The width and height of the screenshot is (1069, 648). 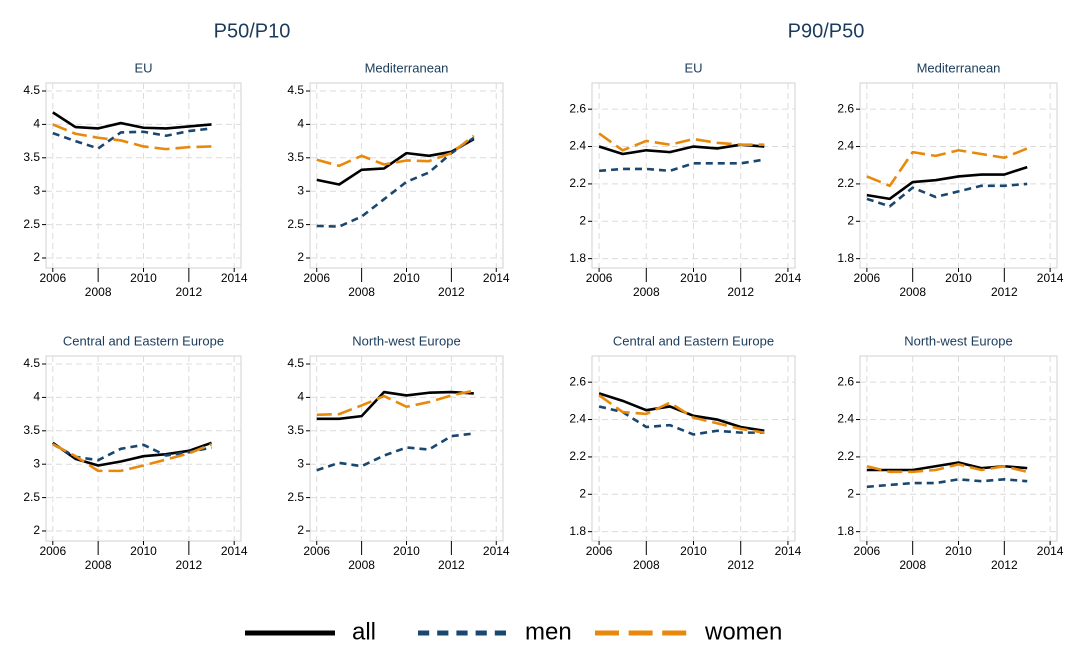 What do you see at coordinates (743, 631) in the screenshot?
I see `legend-label: women` at bounding box center [743, 631].